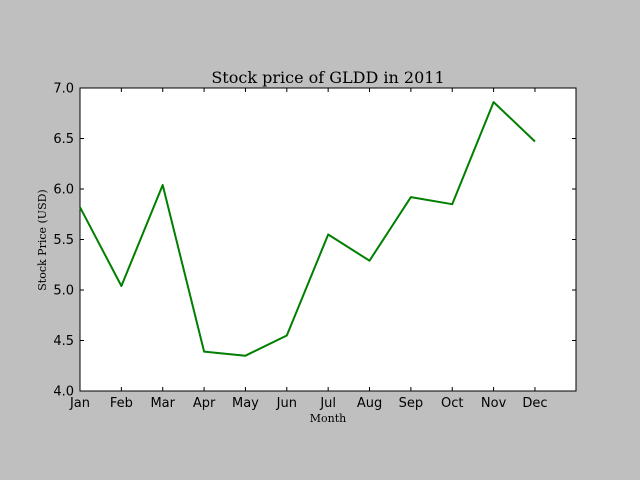 The width and height of the screenshot is (640, 480). I want to click on x-tick-label: Feb, so click(121, 403).